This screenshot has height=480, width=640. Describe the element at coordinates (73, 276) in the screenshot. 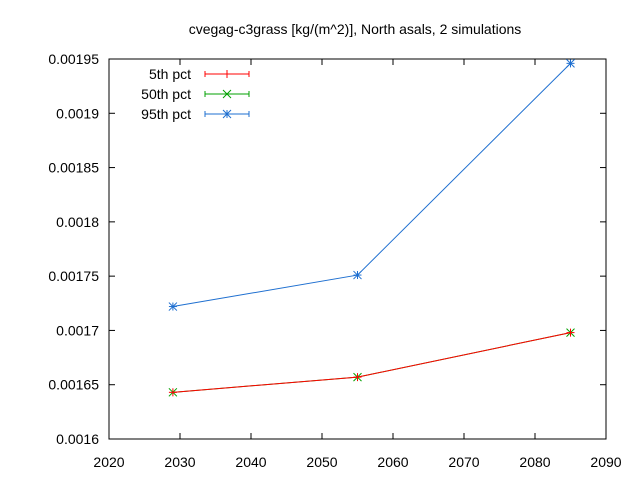

I see `y-tick-label: 0.00175` at that location.